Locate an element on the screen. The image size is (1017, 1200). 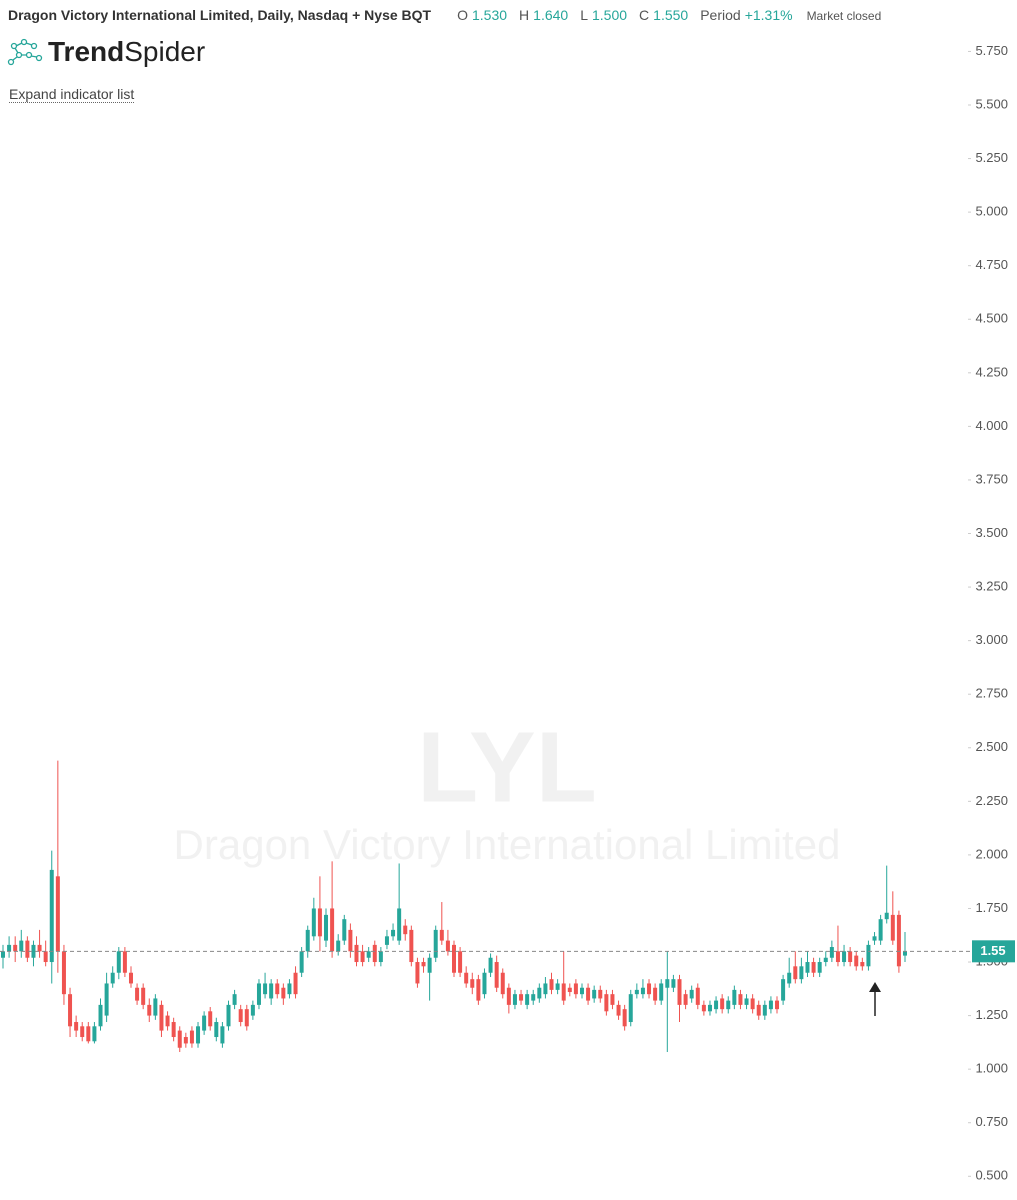
y-tick-label: 3.500 is located at coordinates (991, 532).